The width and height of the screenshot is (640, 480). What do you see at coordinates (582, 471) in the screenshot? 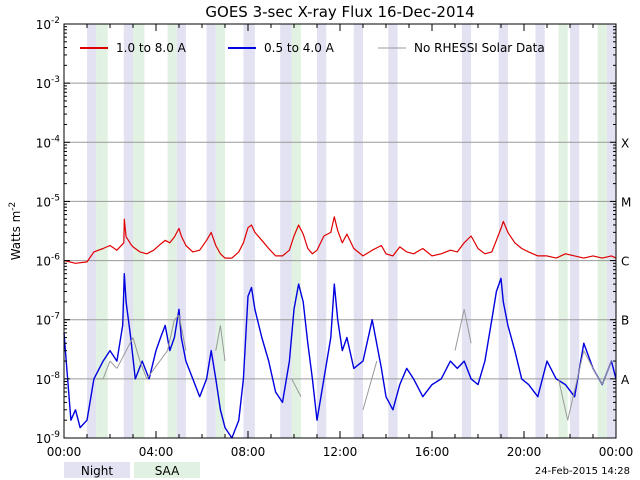
I see `timestamp: 24-Feb-2015 14:28` at bounding box center [582, 471].